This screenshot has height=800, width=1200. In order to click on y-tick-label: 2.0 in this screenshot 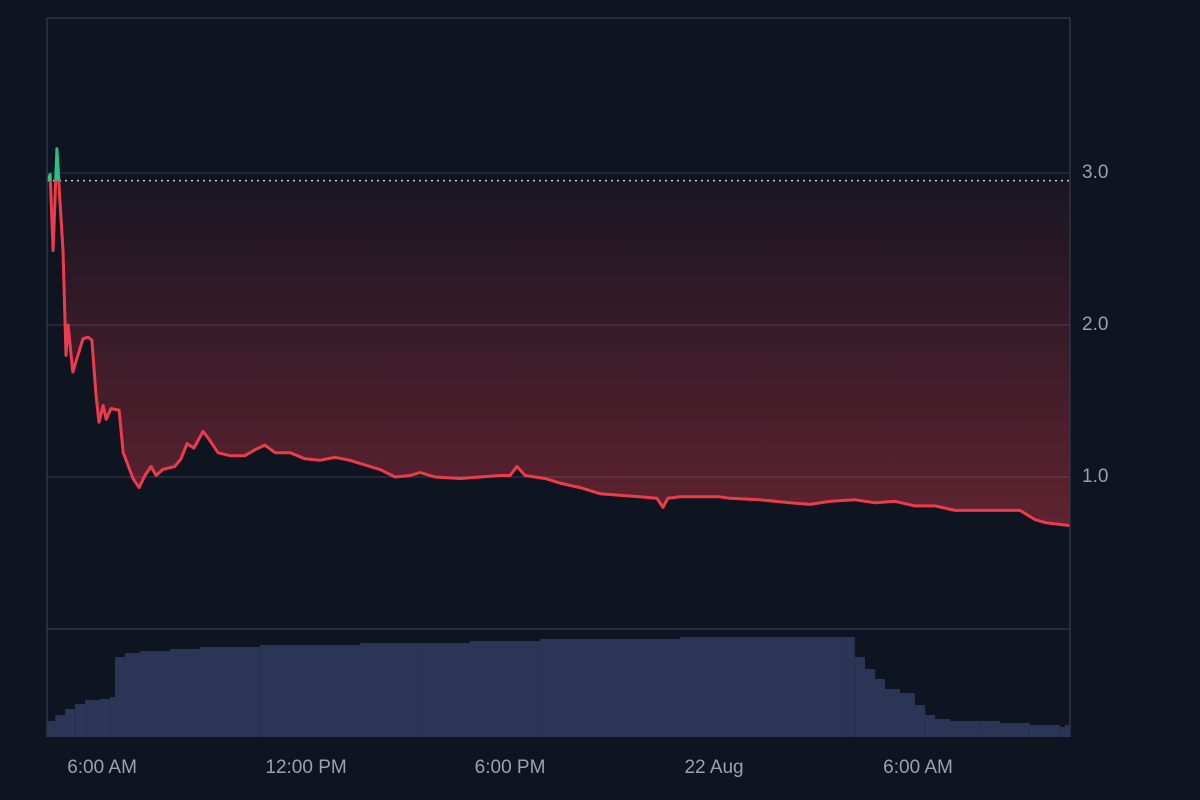, I will do `click(1095, 324)`.